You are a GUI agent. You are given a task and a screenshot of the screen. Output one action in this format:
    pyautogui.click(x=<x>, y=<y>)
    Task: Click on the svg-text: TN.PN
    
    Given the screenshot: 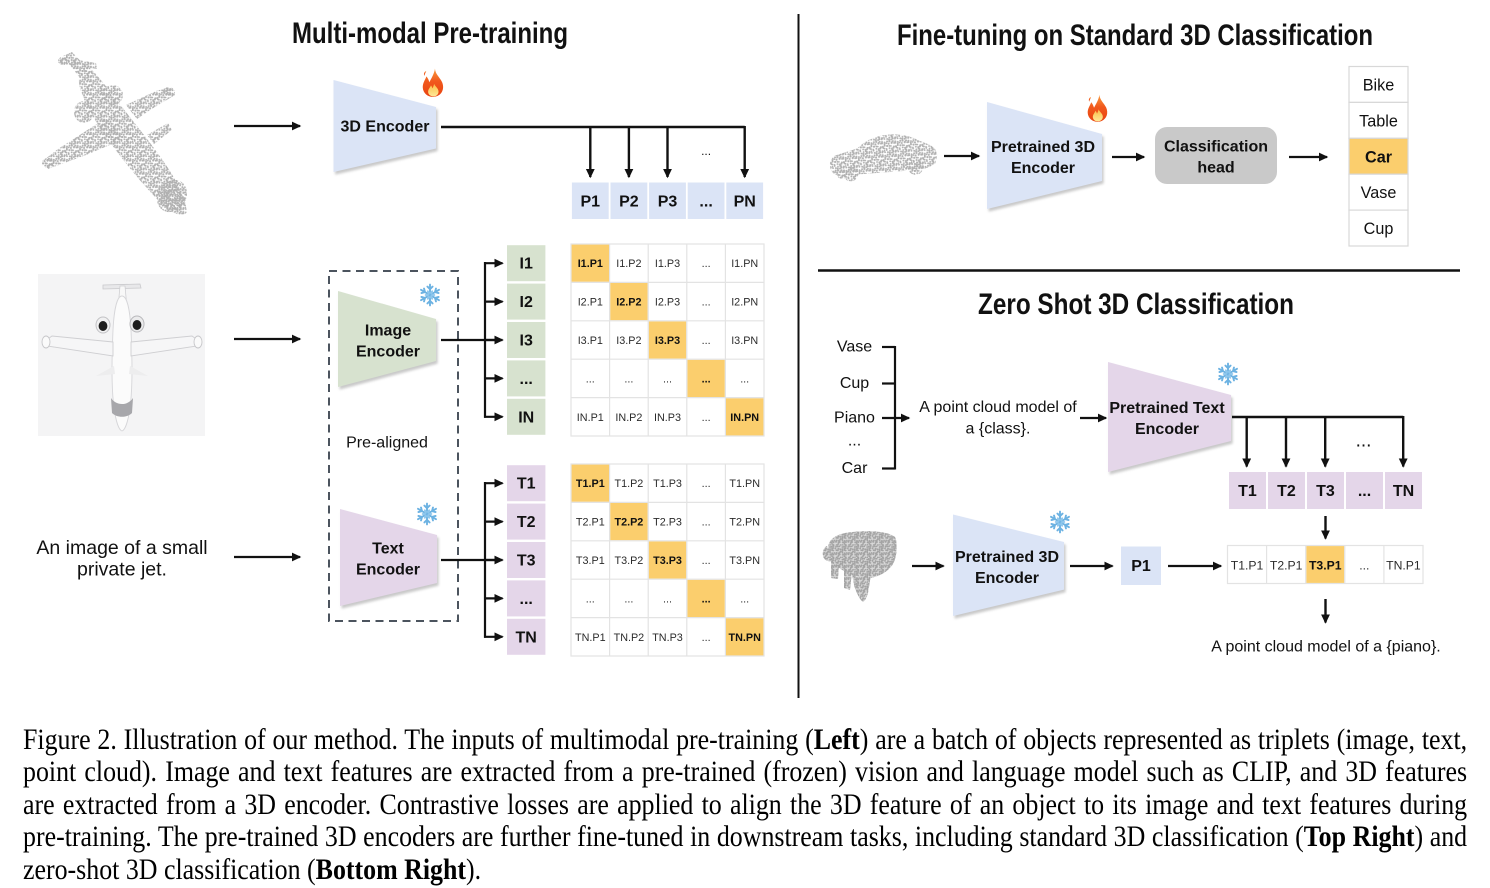 What is the action you would take?
    pyautogui.click(x=744, y=638)
    